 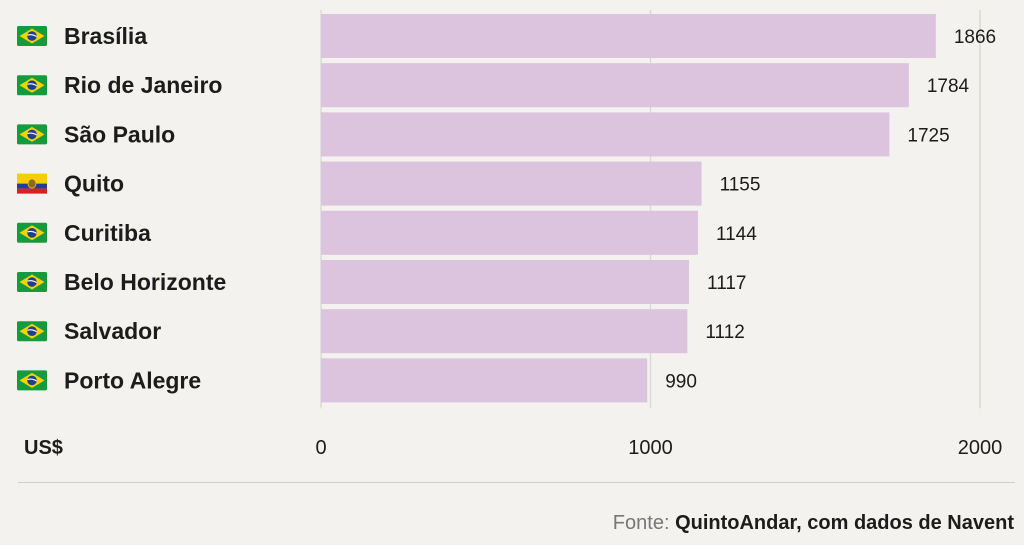 What do you see at coordinates (32, 191) in the screenshot?
I see `flag-stripe-red` at bounding box center [32, 191].